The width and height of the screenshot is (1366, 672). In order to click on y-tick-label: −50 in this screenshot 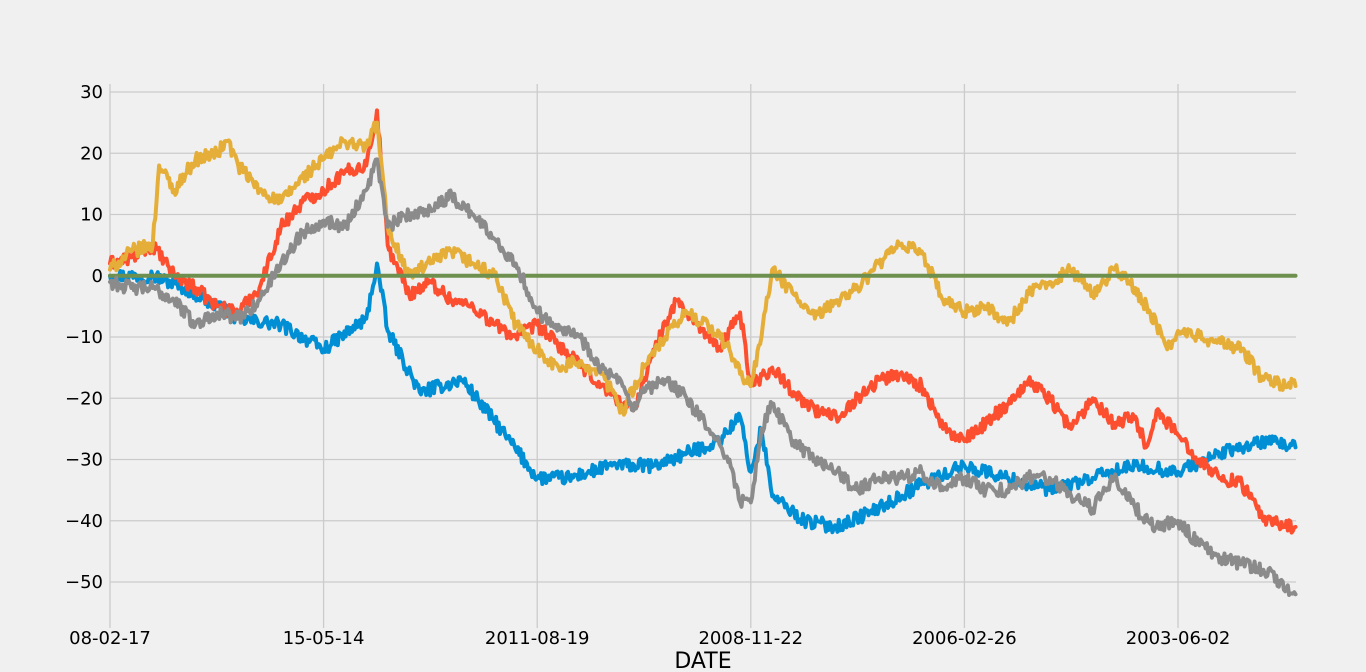, I will do `click(84, 582)`.